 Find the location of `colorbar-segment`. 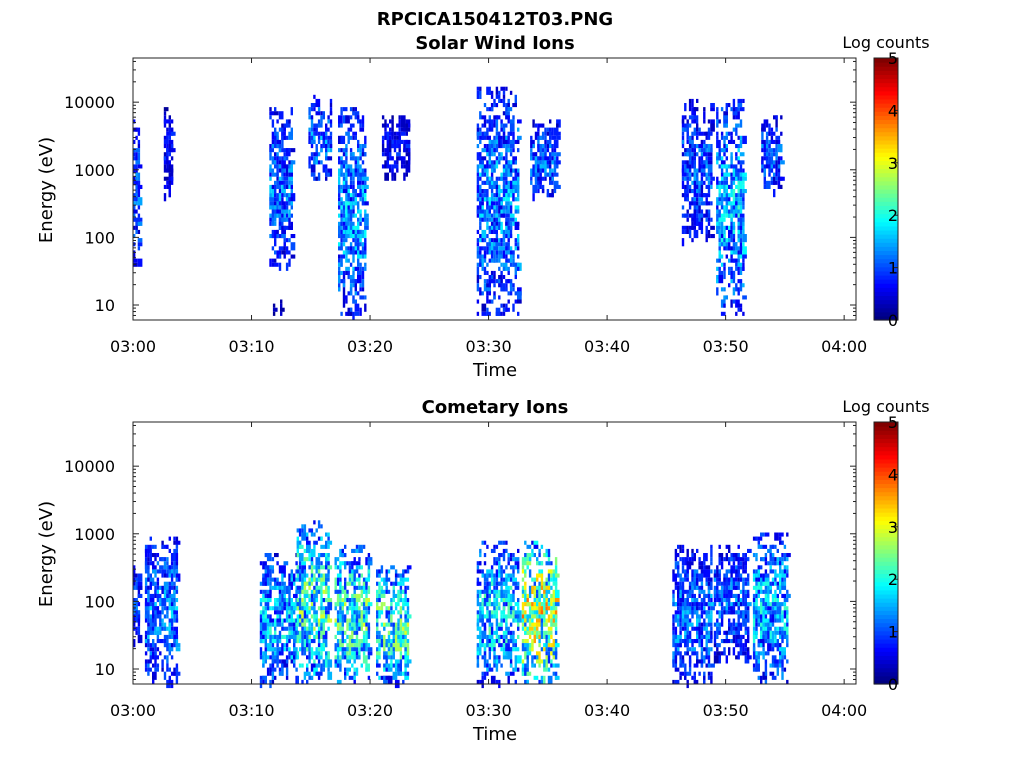

colorbar-segment is located at coordinates (886, 105).